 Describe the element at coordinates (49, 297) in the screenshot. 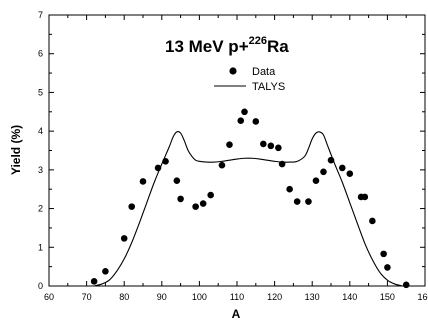

I see `x-tick-label: 60` at that location.